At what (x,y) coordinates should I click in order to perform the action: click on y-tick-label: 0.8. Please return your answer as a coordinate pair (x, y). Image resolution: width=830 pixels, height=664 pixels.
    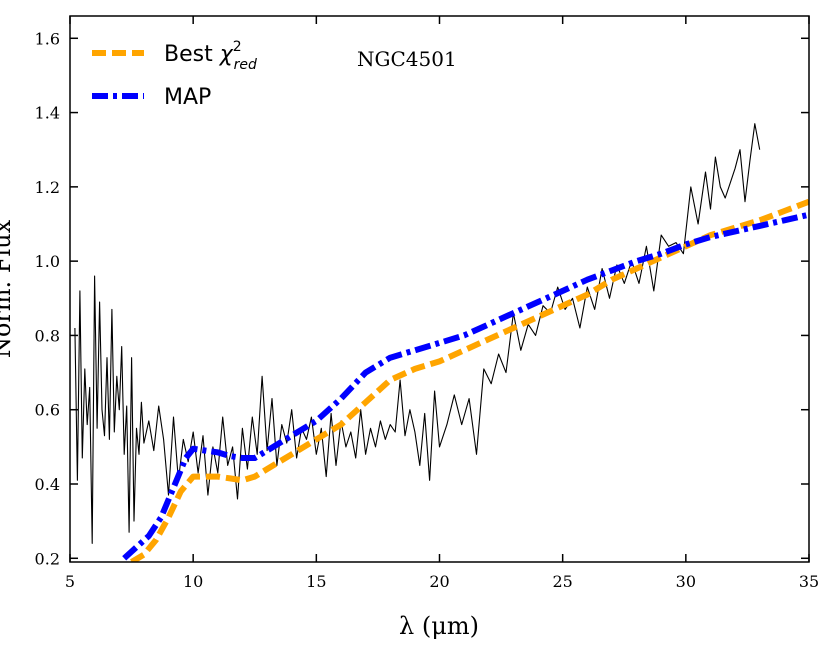
    Looking at the image, I should click on (47, 335).